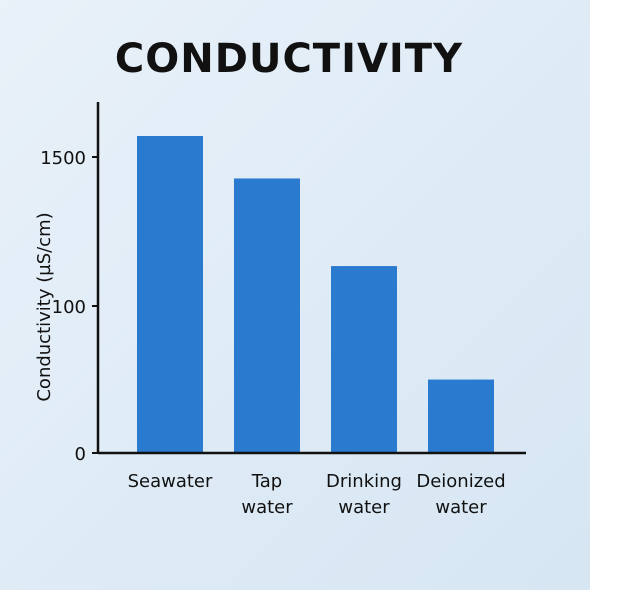 Image resolution: width=636 pixels, height=590 pixels. Describe the element at coordinates (170, 294) in the screenshot. I see `bar-seawater` at that location.